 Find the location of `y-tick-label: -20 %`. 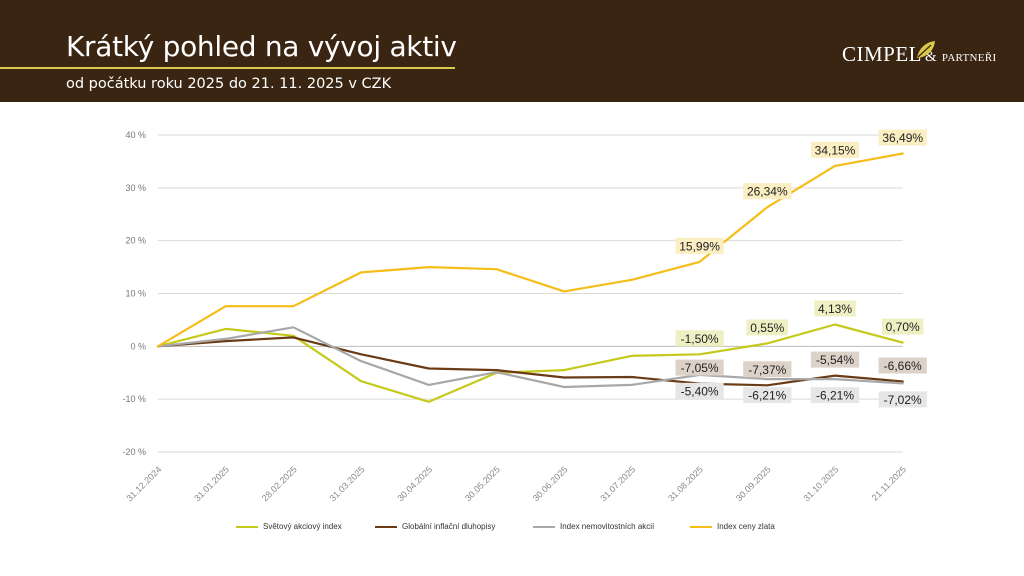

y-tick-label: -20 % is located at coordinates (134, 452).